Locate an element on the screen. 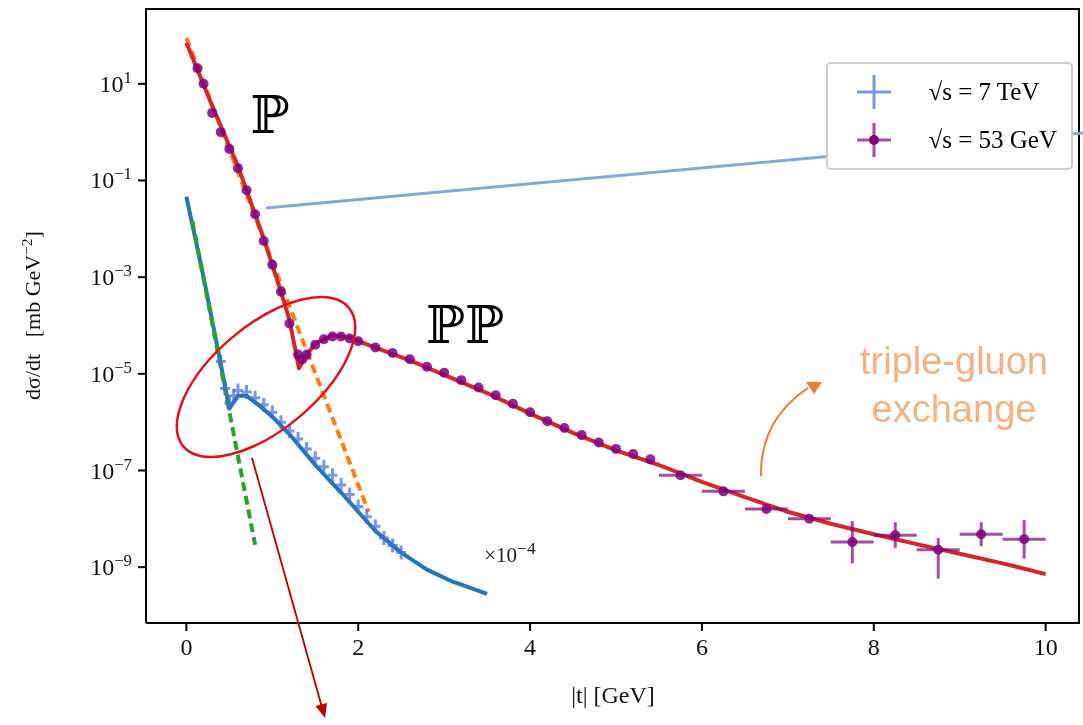 The height and width of the screenshot is (725, 1083). y-tick-label: 10$^{−3}$ is located at coordinates (111, 275).